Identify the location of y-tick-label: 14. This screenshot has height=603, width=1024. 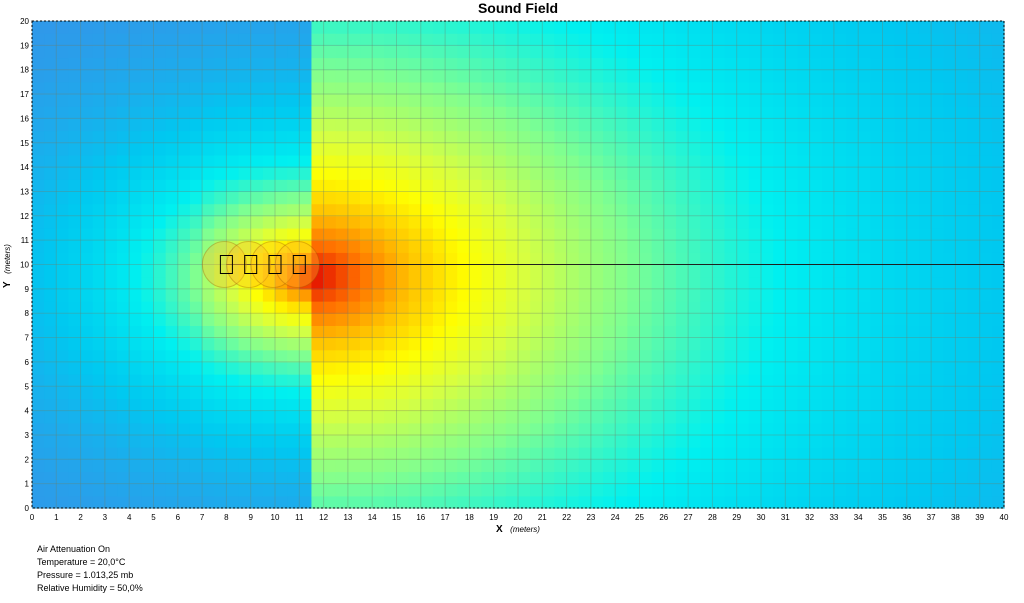
(24, 167).